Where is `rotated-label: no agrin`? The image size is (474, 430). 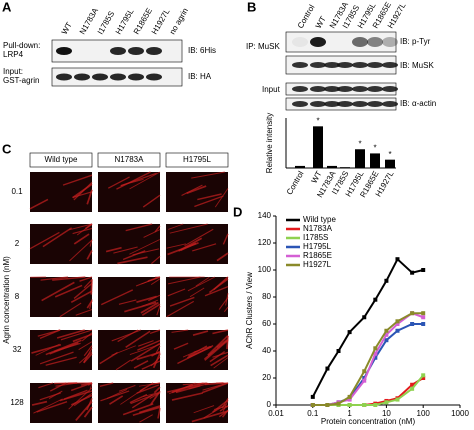 rotated-label: no agrin is located at coordinates (179, 22).